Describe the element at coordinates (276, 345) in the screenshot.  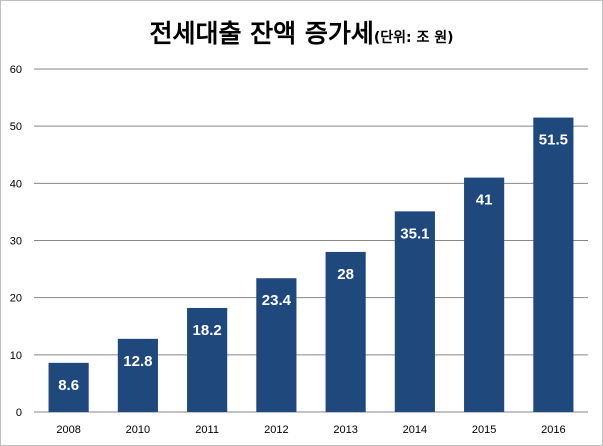
I see `bar-2012` at that location.